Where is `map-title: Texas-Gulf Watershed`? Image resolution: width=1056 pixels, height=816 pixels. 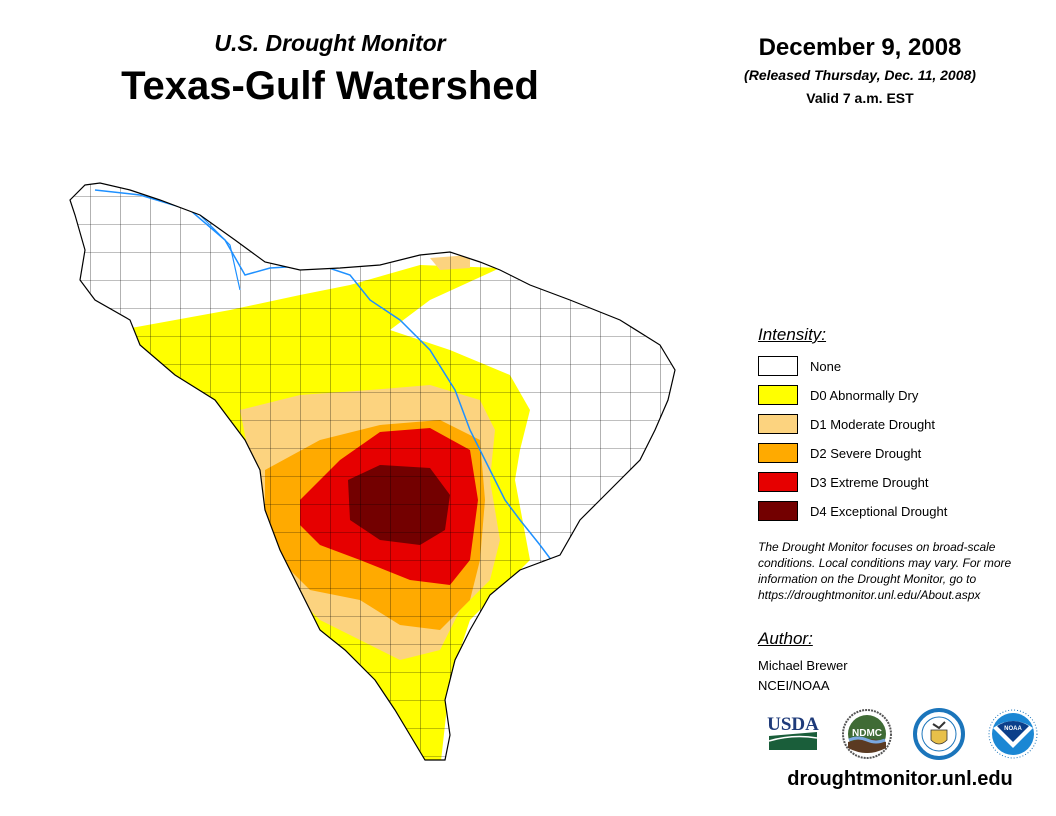
map-title: Texas-Gulf Watershed is located at coordinates (330, 86).